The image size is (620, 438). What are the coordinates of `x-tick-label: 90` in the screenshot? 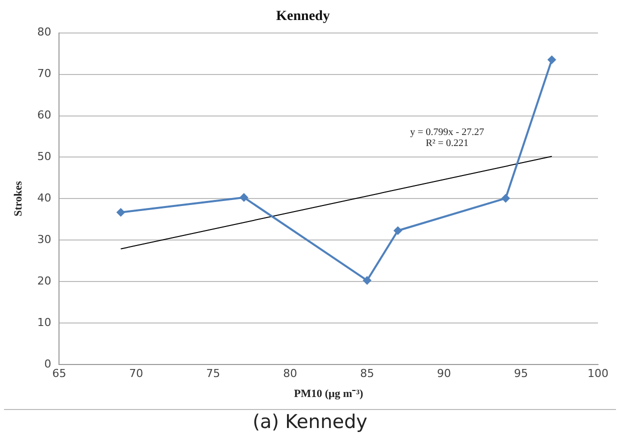 It's located at (444, 373).